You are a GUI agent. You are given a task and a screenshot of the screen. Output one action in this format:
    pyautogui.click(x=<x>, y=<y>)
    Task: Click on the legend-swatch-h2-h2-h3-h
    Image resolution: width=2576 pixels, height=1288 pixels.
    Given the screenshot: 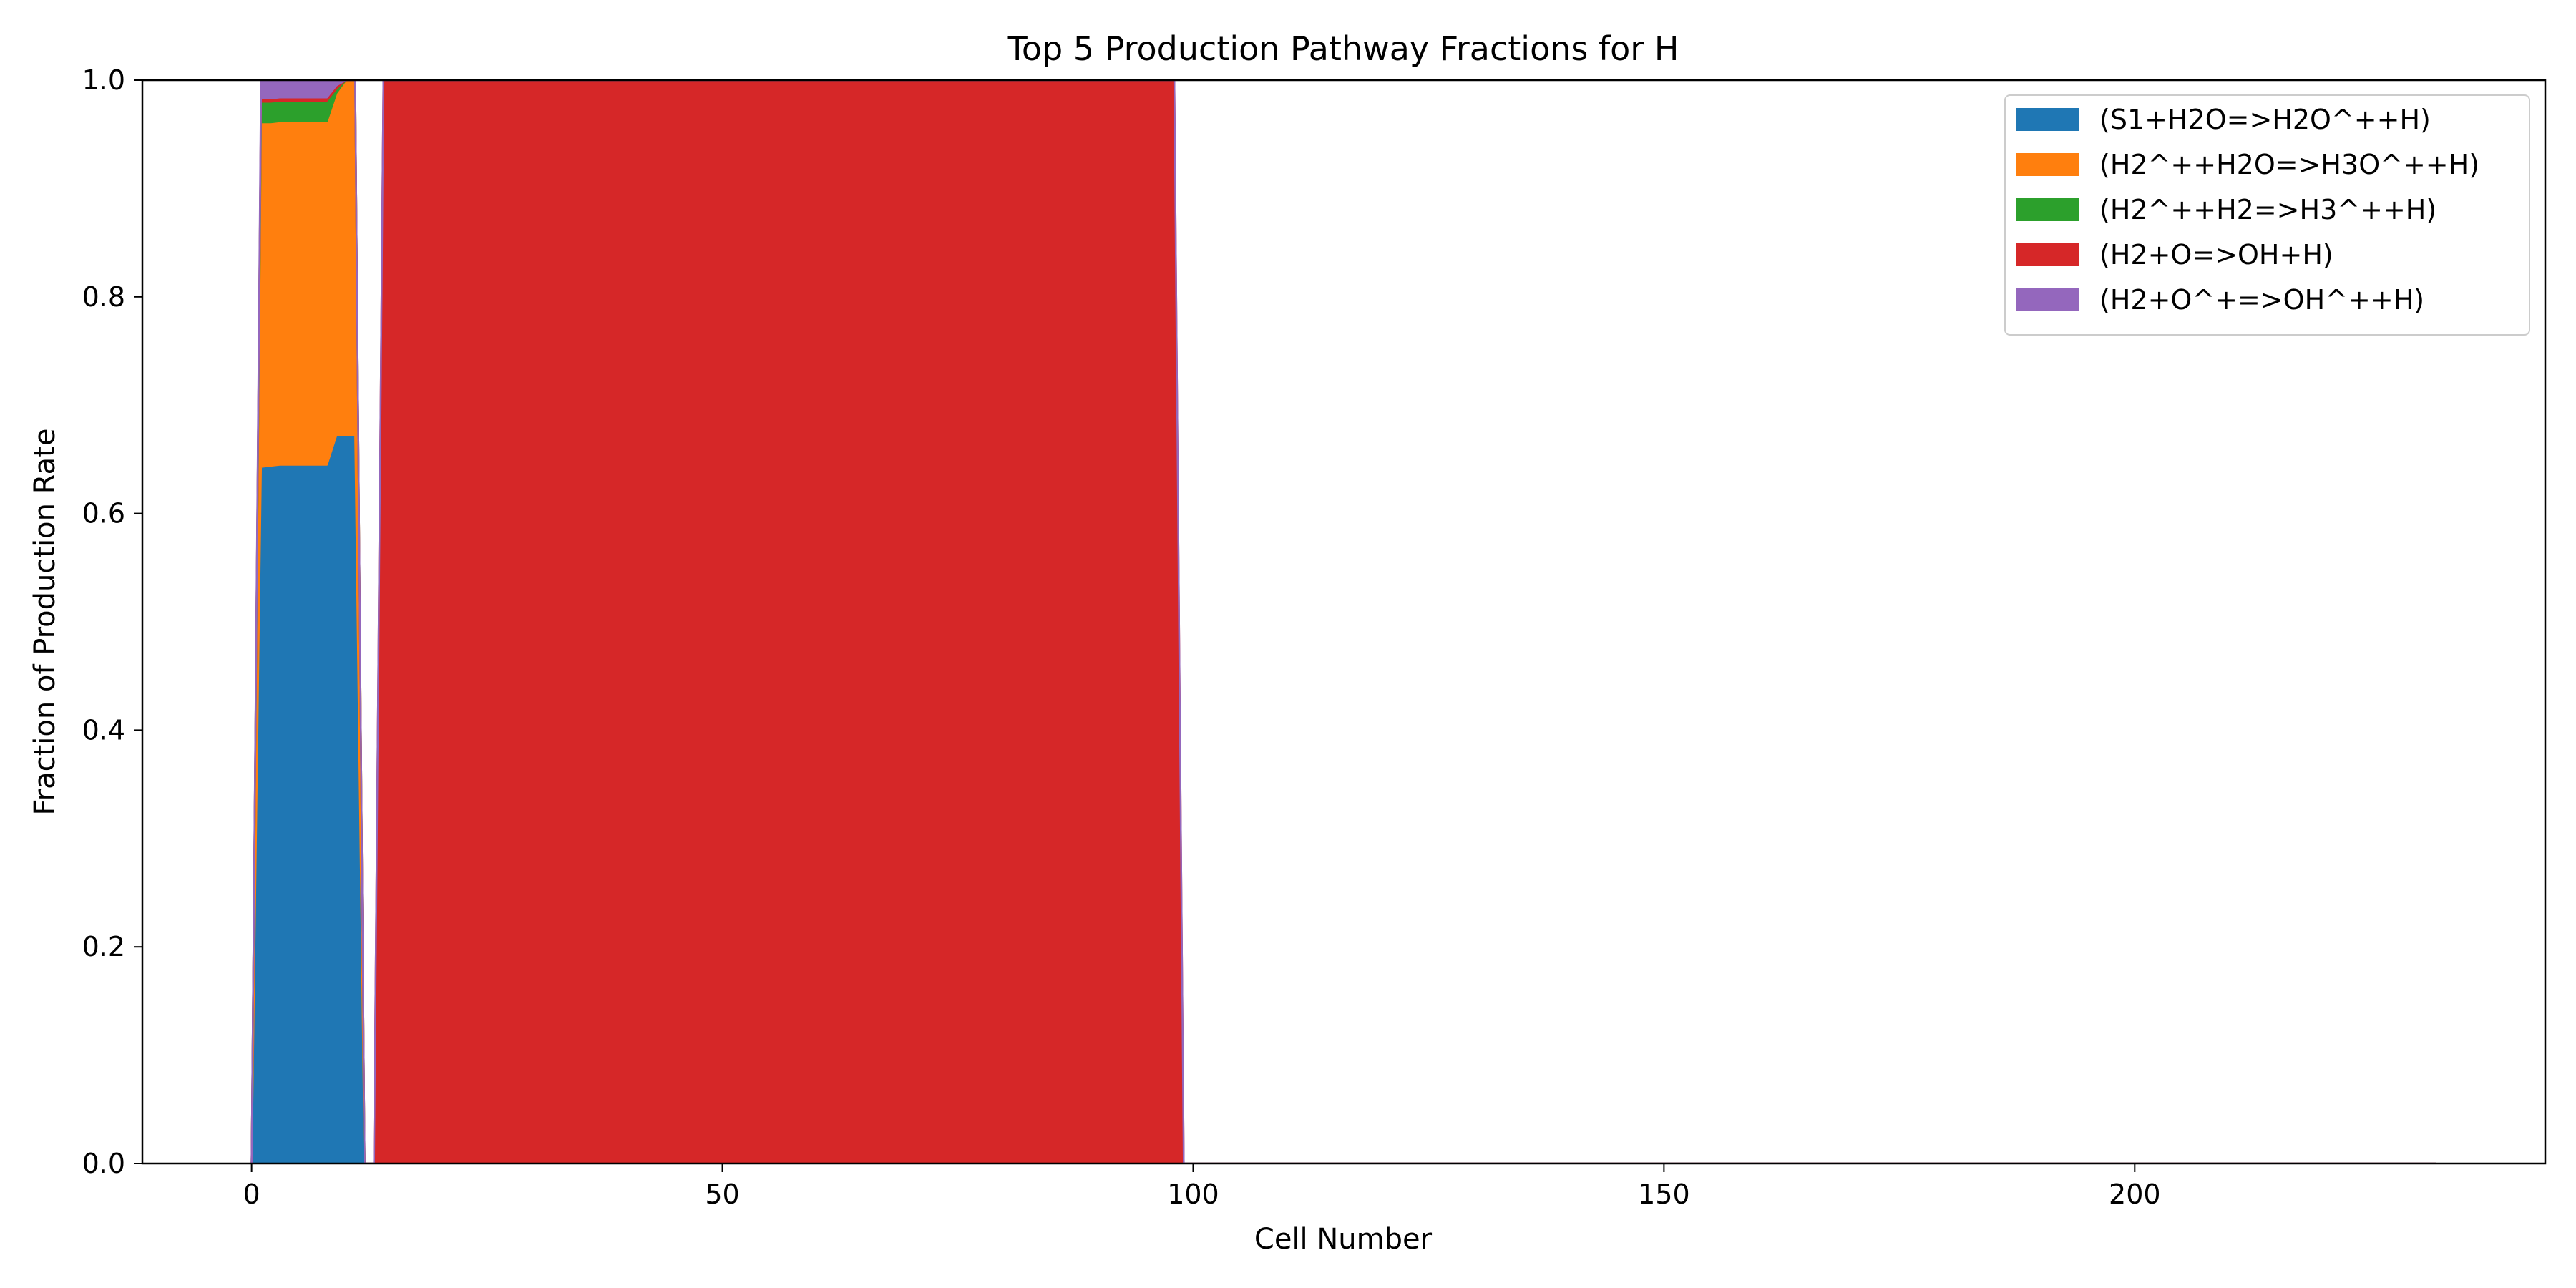 What is the action you would take?
    pyautogui.click(x=2047, y=209)
    